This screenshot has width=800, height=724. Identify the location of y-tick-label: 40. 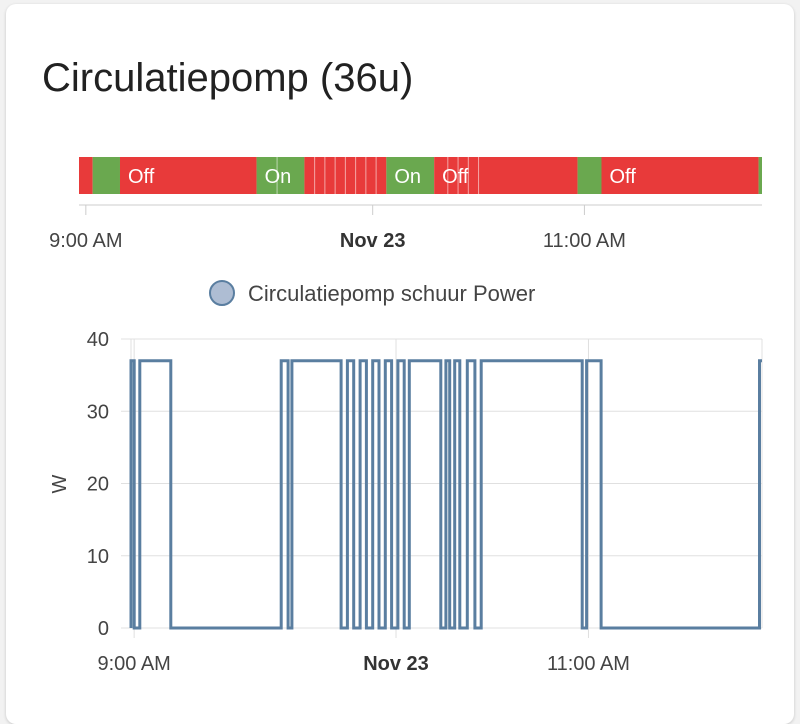
(98, 340).